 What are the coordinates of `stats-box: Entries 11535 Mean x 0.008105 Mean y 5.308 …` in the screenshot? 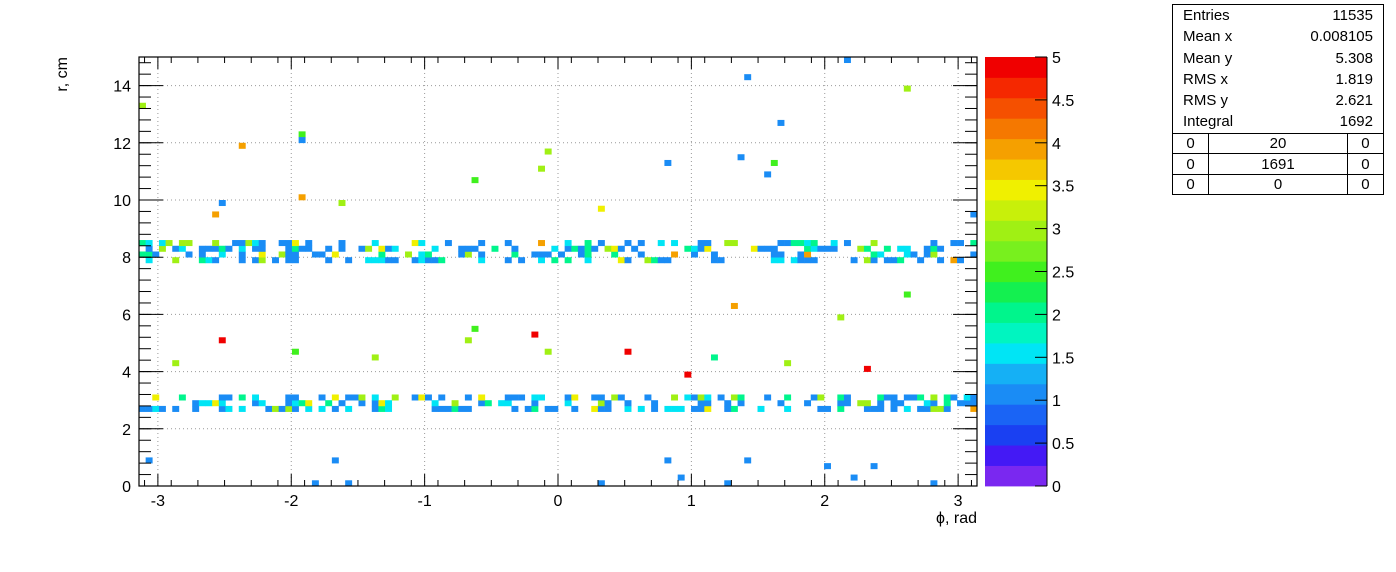 It's located at (1278, 100).